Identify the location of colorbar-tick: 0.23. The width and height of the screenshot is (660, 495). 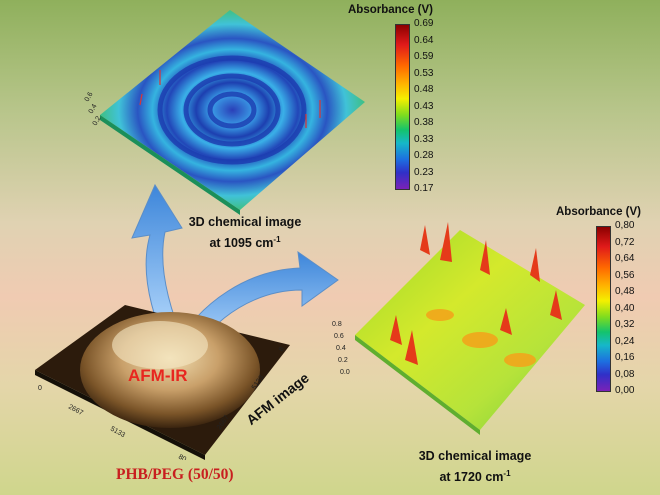
(424, 172).